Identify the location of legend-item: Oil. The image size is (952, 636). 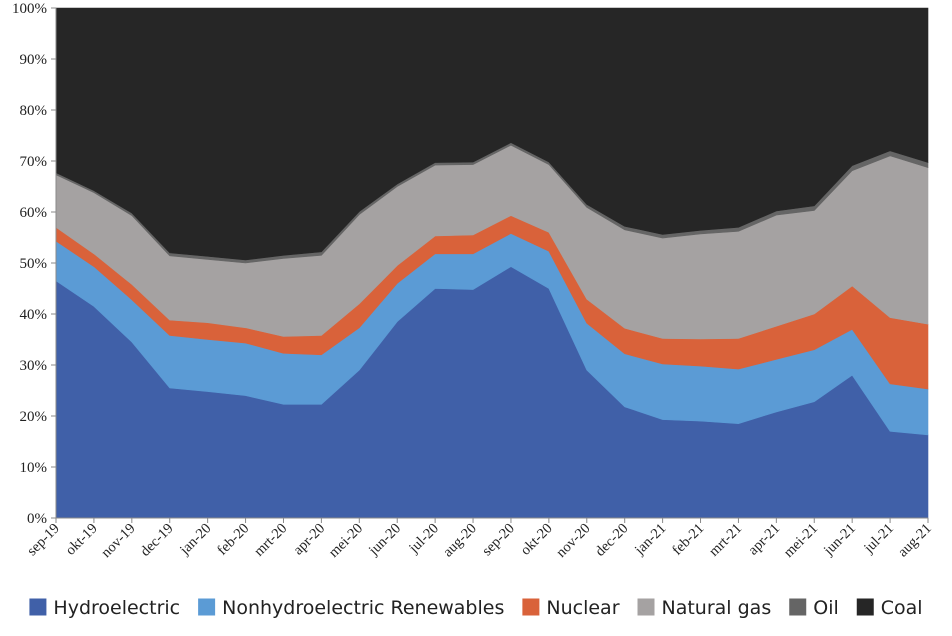
(814, 608).